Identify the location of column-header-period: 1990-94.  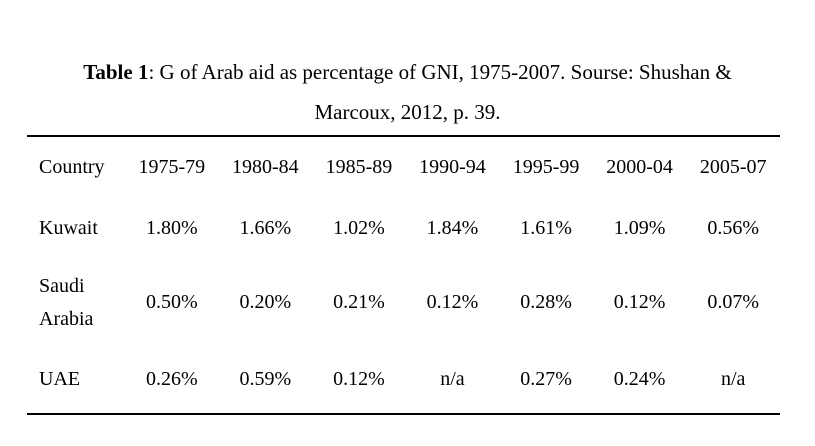
(452, 166).